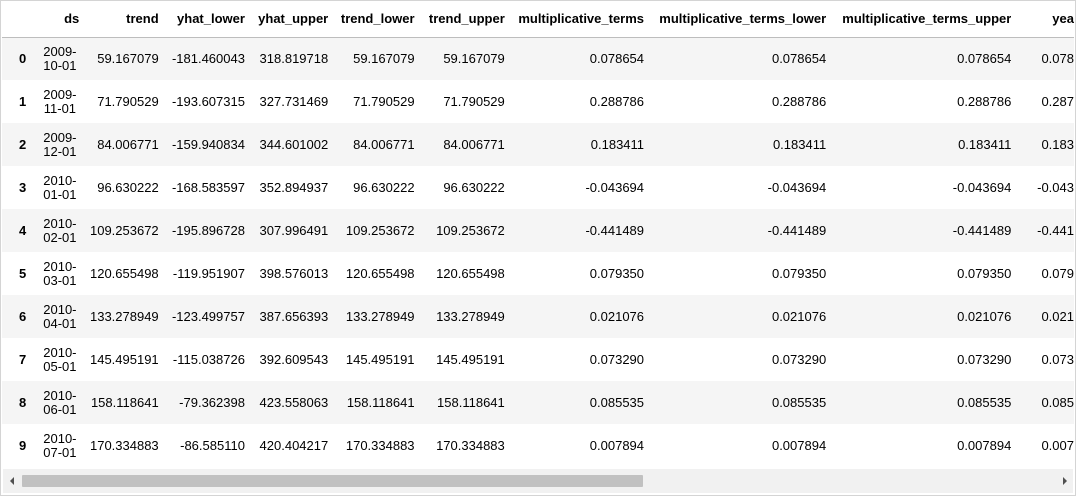 The height and width of the screenshot is (498, 1080). I want to click on horizontal-scrollbar, so click(538, 481).